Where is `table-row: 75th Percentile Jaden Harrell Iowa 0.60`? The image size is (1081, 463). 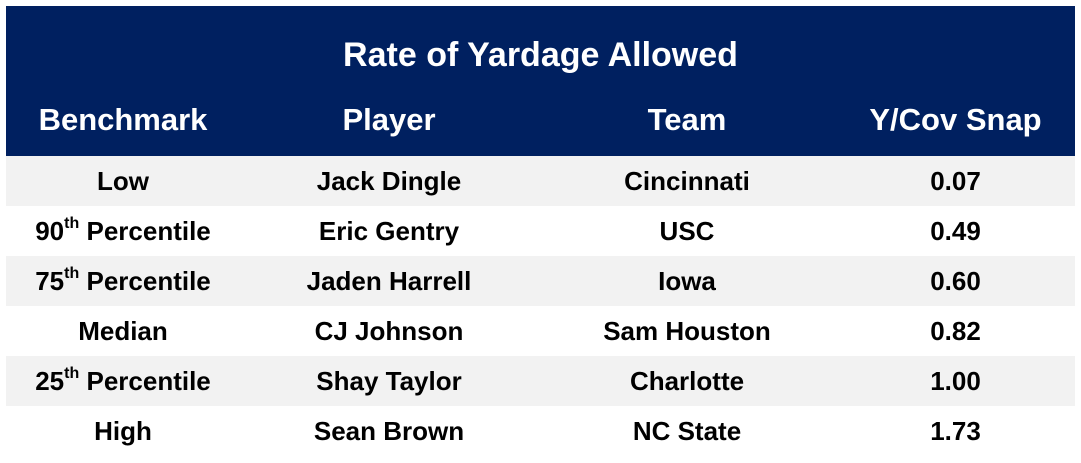
table-row: 75th Percentile Jaden Harrell Iowa 0.60 is located at coordinates (540, 281).